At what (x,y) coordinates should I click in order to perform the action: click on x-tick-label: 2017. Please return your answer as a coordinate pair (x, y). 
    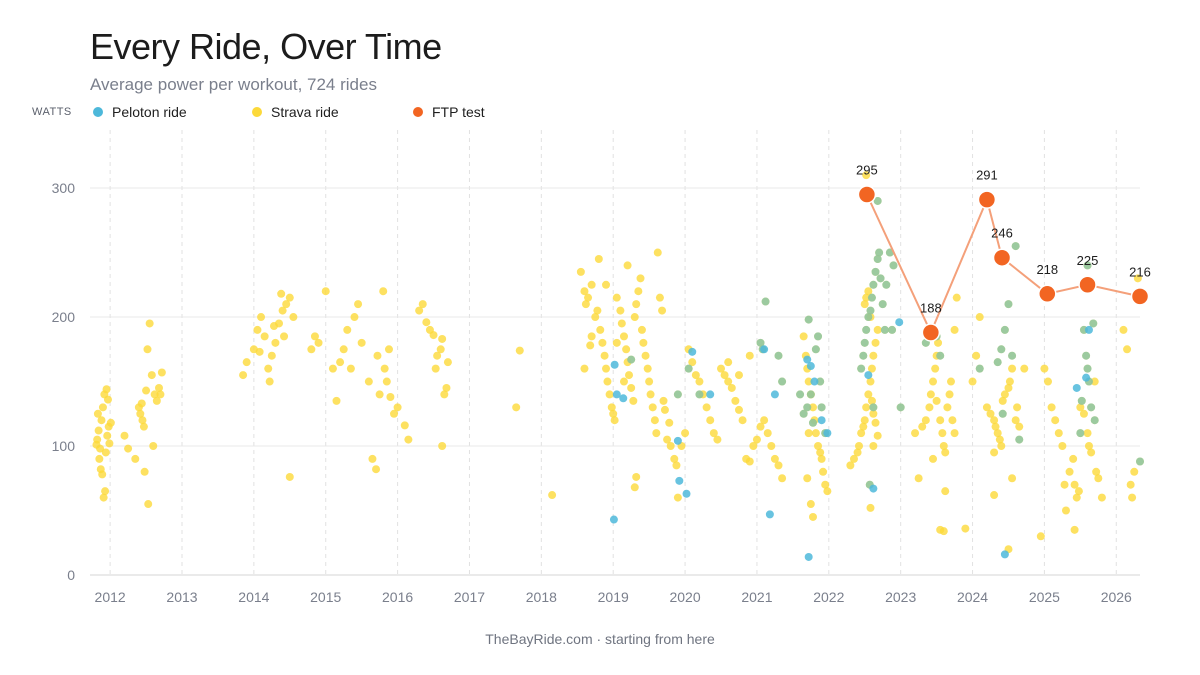
    Looking at the image, I should click on (469, 597).